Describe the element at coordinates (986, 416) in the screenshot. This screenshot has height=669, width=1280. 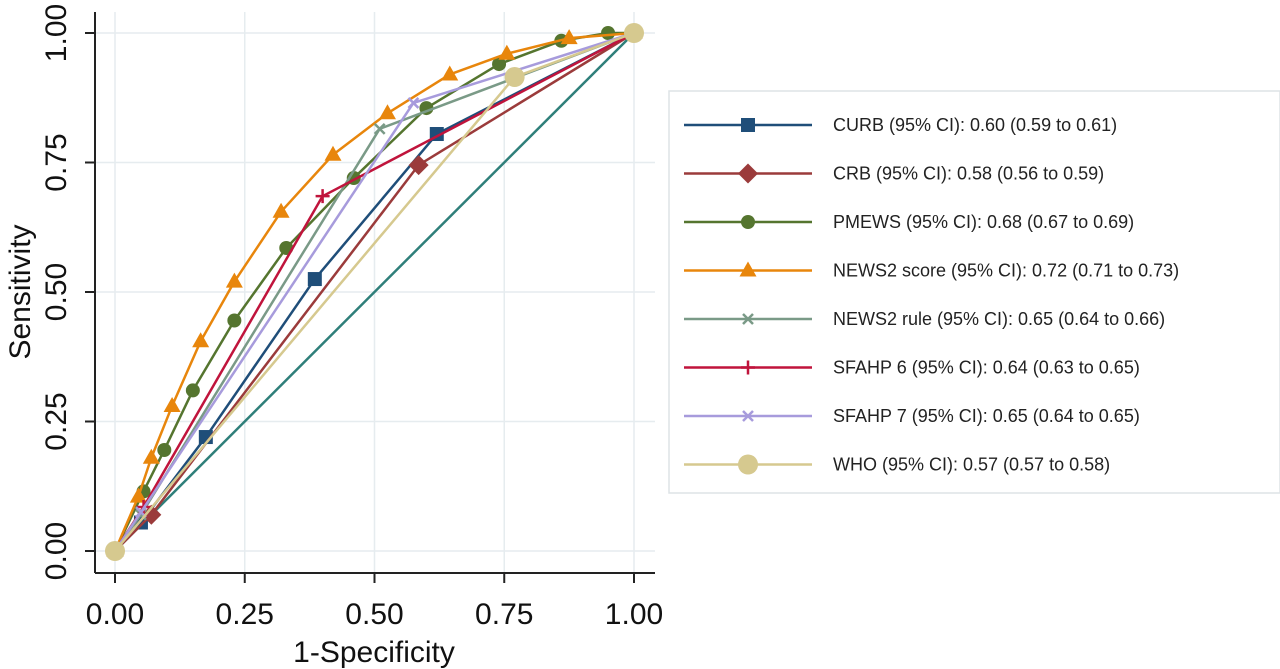
I see `legend-label: SFAHP 7 (95% CI): 0.65 (0.64 to 0.65)` at that location.